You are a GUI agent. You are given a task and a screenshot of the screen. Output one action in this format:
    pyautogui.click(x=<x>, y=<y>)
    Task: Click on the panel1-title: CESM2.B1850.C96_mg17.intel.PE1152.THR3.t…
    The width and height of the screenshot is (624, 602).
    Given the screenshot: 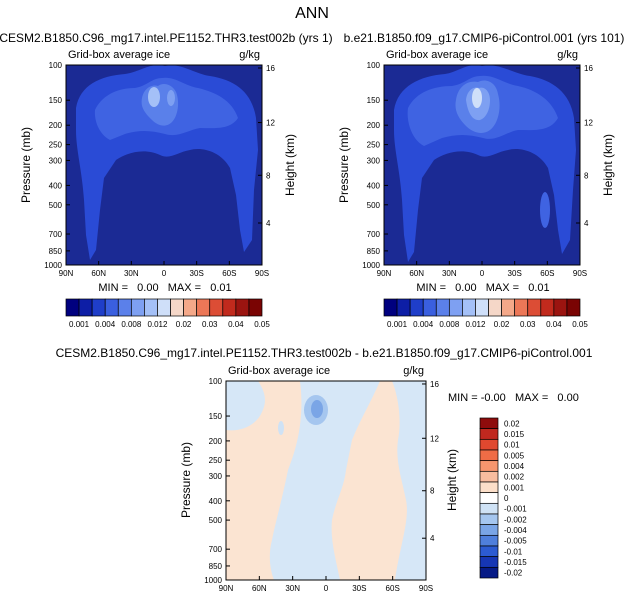 What is the action you would take?
    pyautogui.click(x=166, y=38)
    